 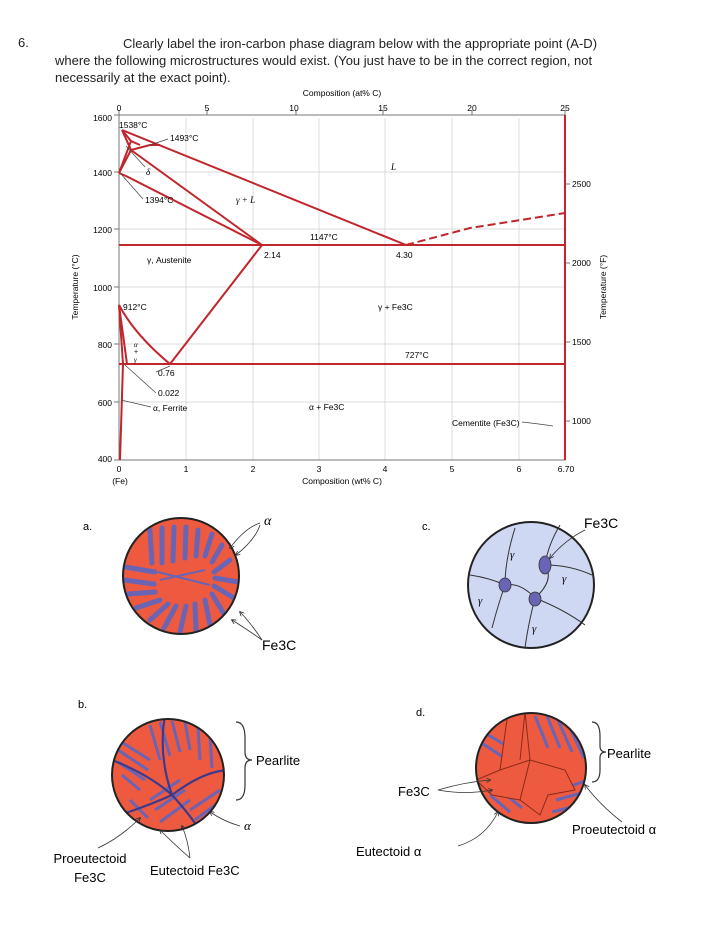 I want to click on top-axis-title: Composition (at% C), so click(x=342, y=93).